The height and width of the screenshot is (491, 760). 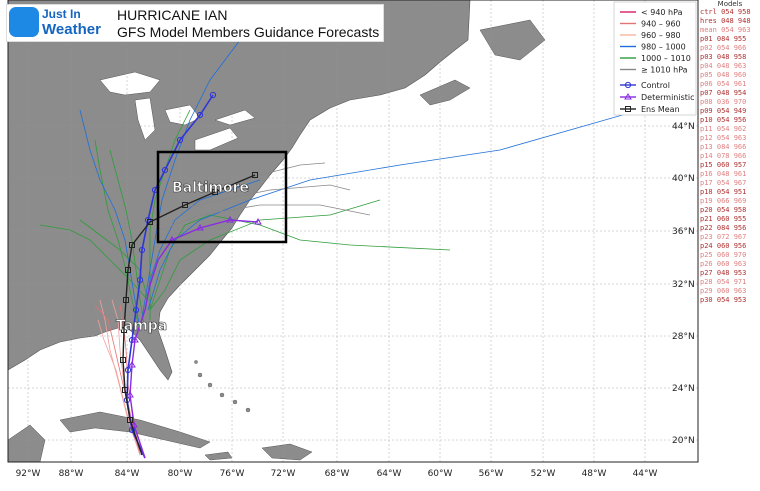 What do you see at coordinates (723, 237) in the screenshot?
I see `model-entry: p23 072 967` at bounding box center [723, 237].